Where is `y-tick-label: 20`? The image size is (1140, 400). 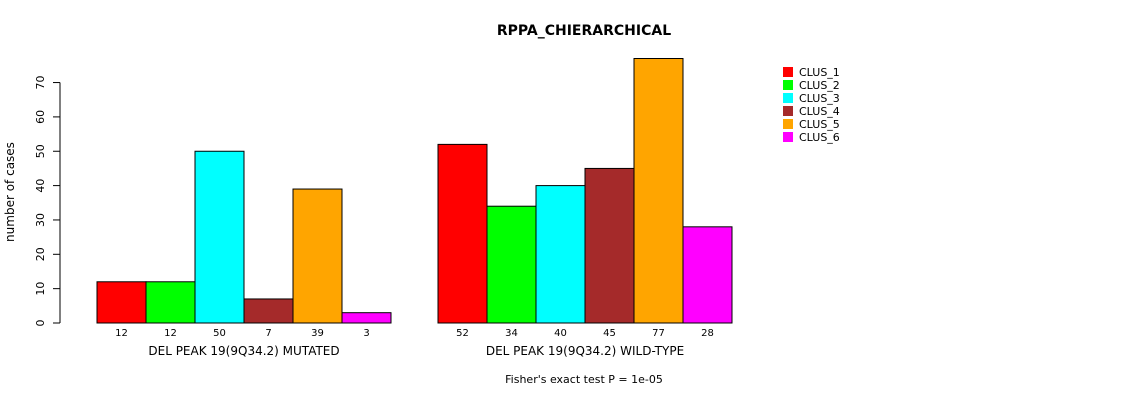
y-tick-label: 20 is located at coordinates (40, 254).